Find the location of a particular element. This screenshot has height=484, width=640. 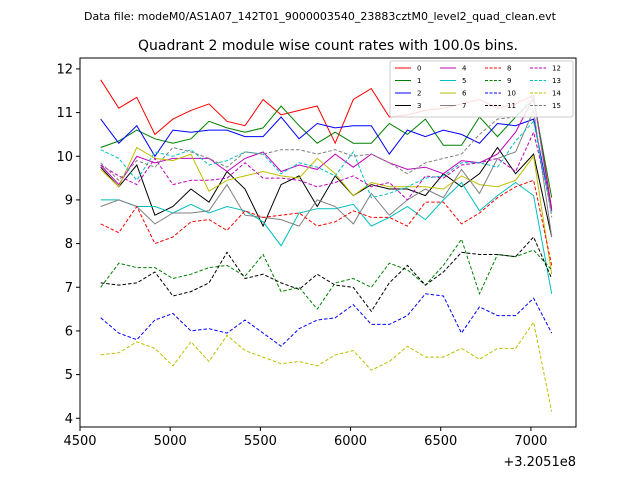

y-tick-label-2: 6 is located at coordinates (69, 331).